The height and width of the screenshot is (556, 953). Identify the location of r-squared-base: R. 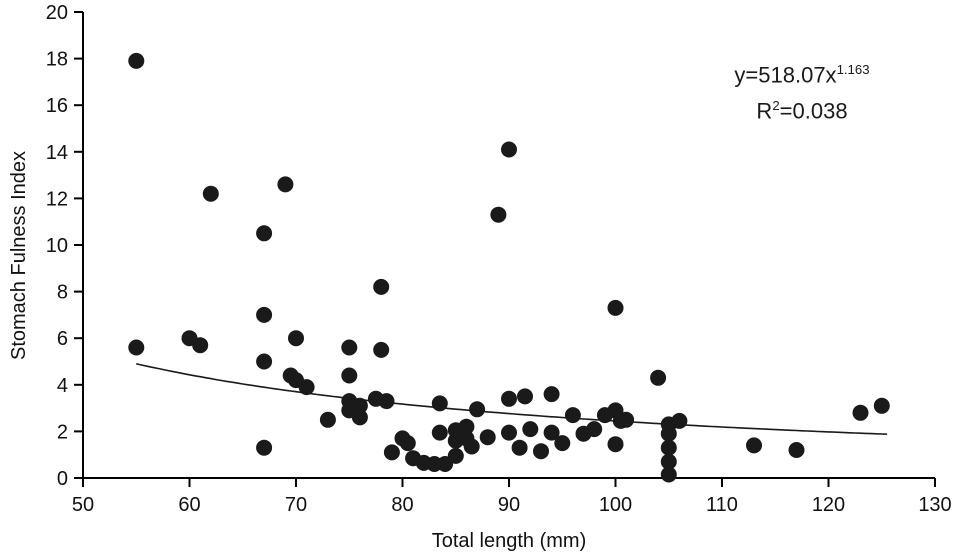
(764, 111).